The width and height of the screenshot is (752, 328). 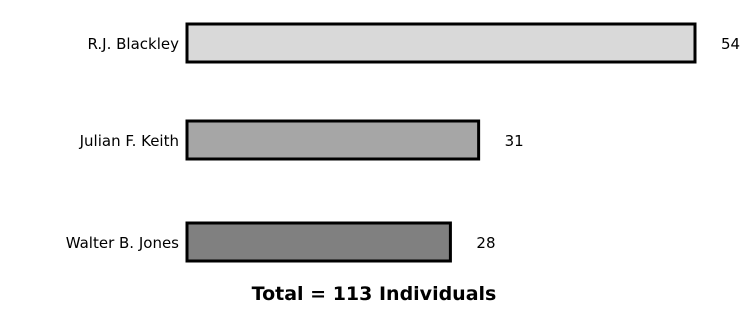 I want to click on value-label: 28, so click(x=485, y=243).